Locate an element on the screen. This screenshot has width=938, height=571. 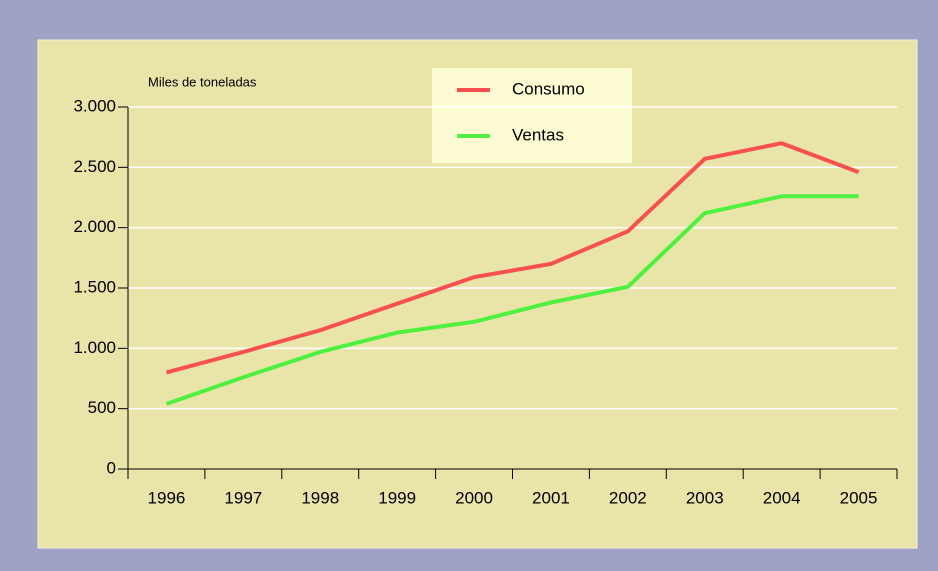
legend is located at coordinates (532, 115).